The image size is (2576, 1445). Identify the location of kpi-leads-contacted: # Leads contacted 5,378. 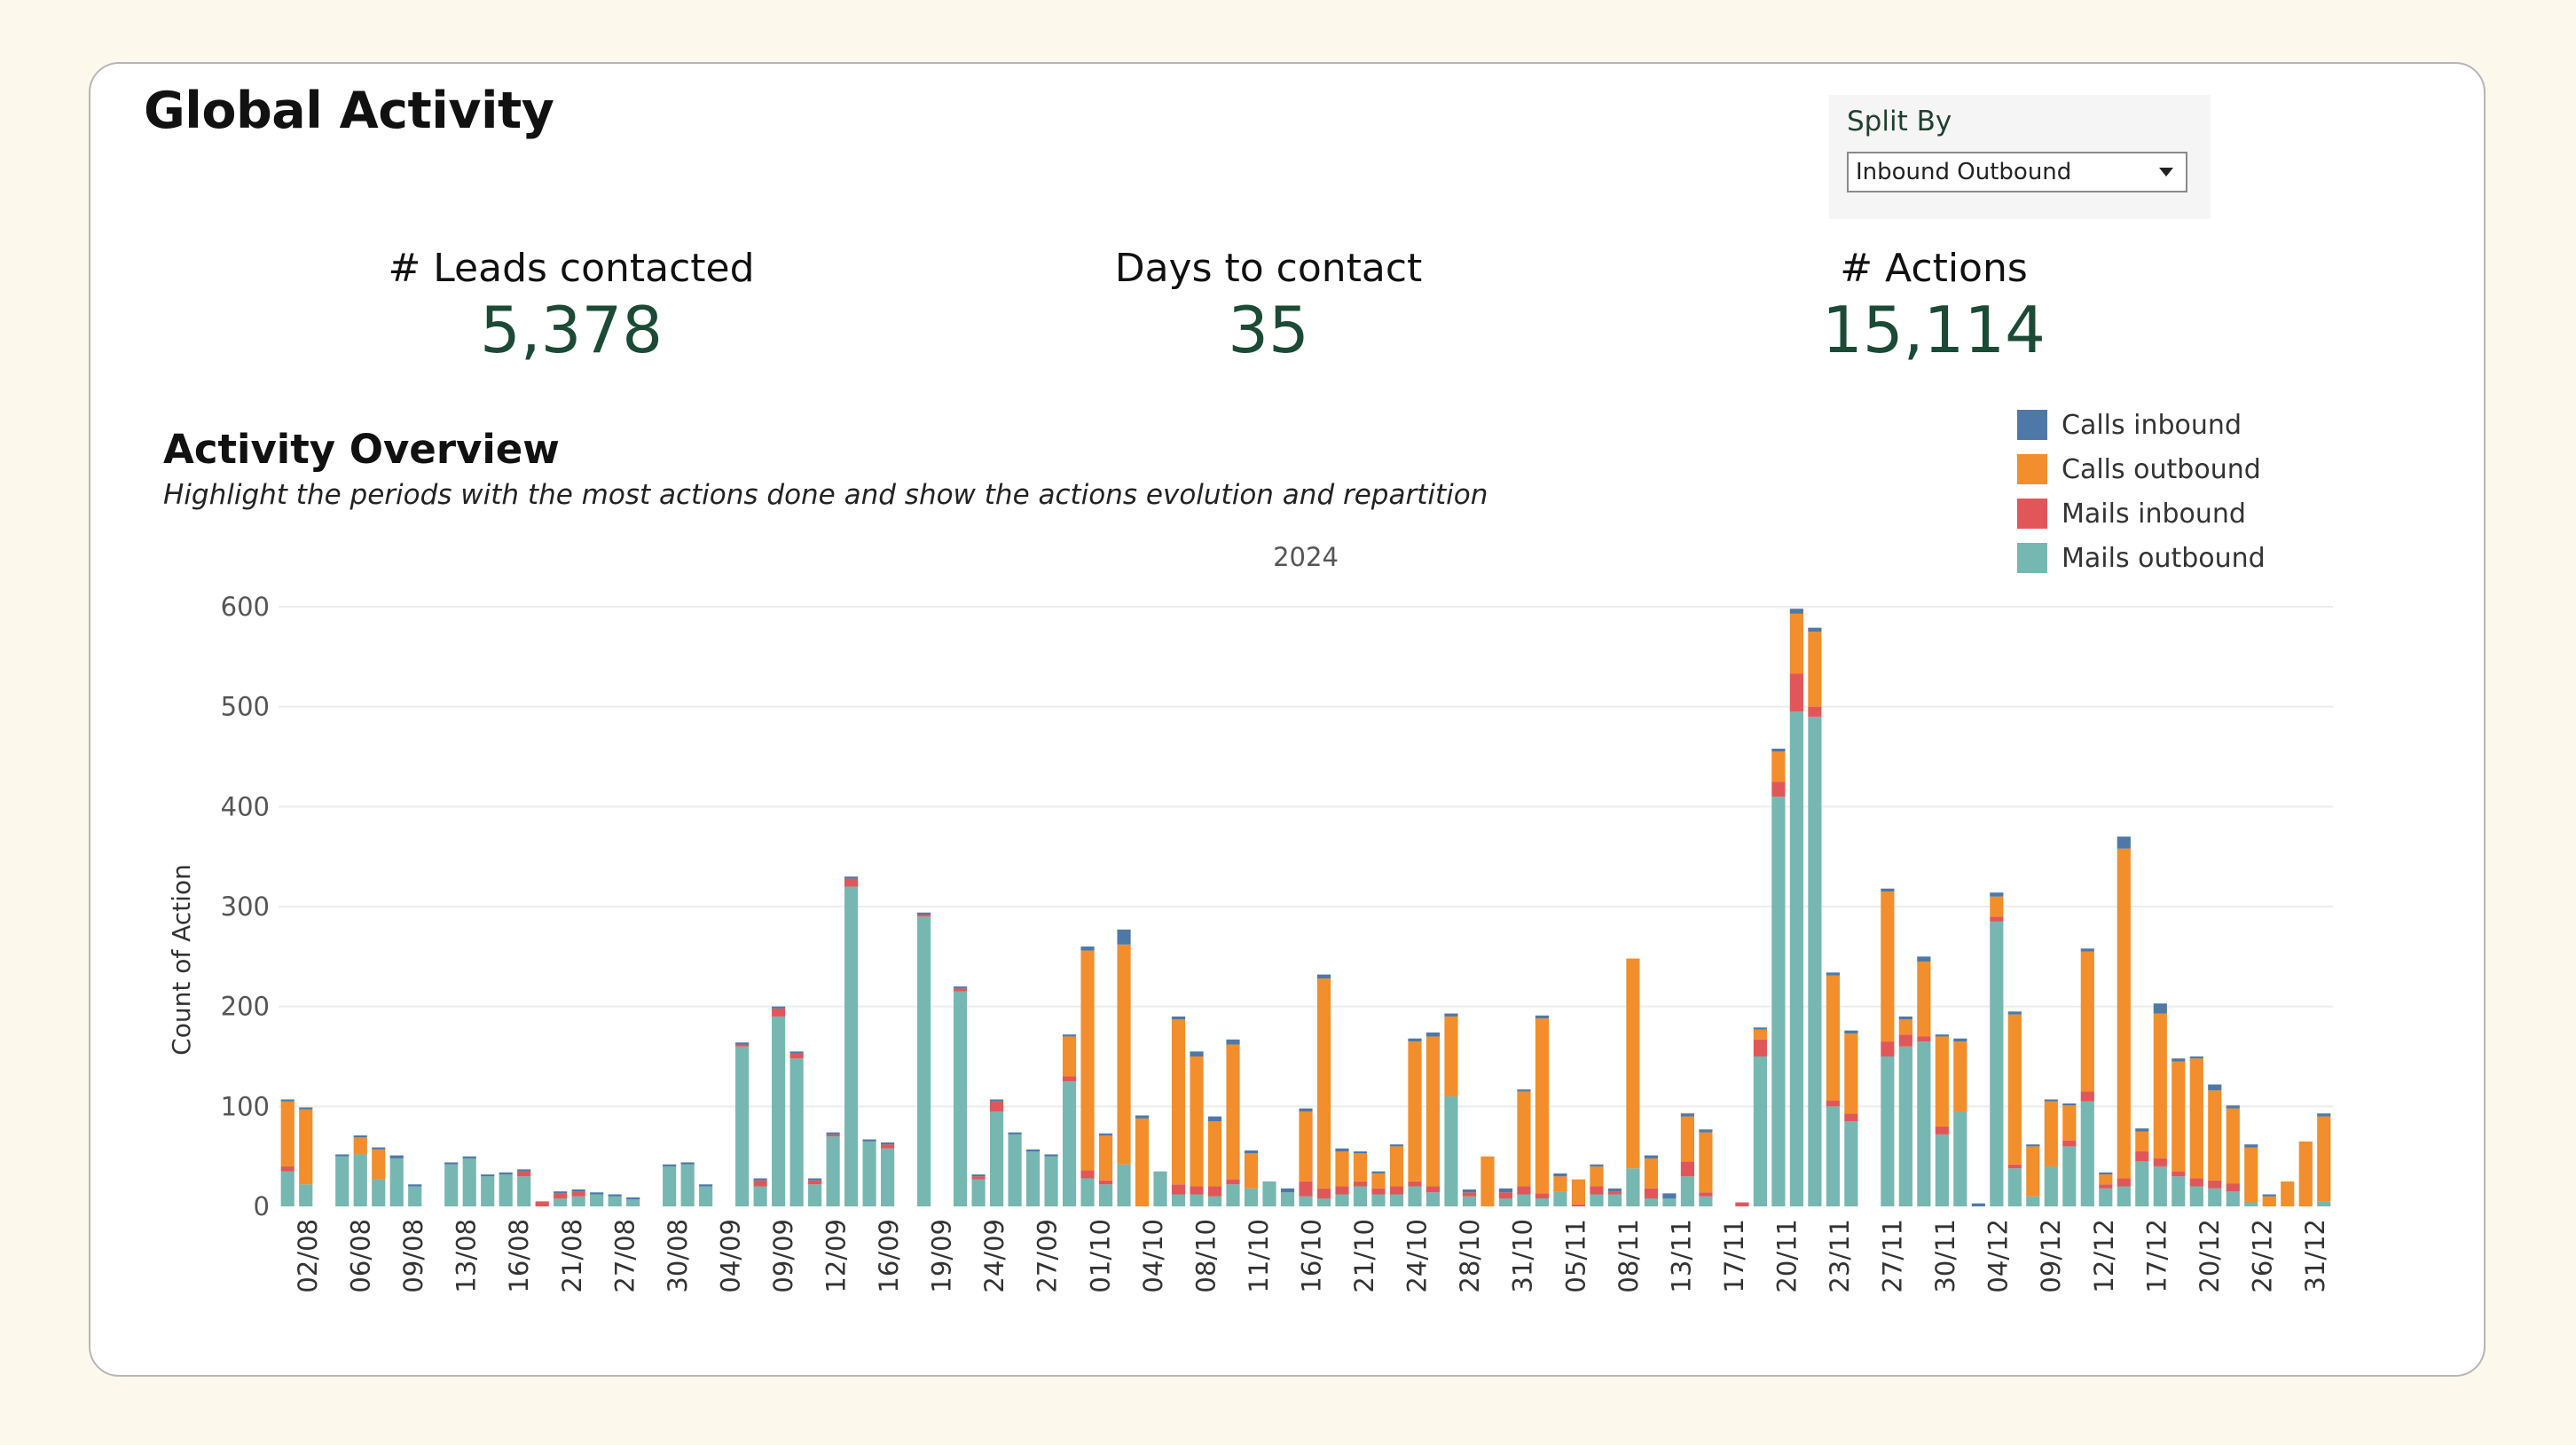
(571, 306).